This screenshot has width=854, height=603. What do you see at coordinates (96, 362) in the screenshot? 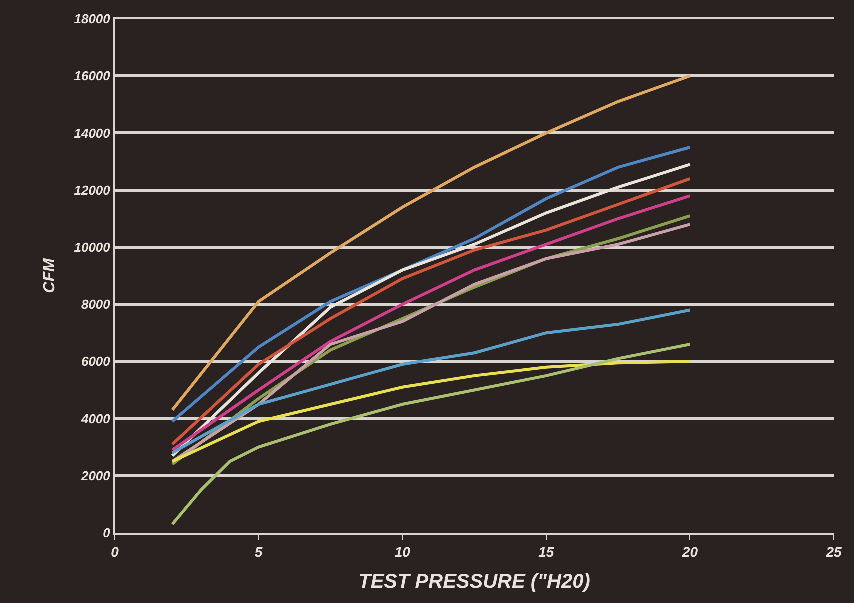
I see `y-tick-label: 6000` at bounding box center [96, 362].